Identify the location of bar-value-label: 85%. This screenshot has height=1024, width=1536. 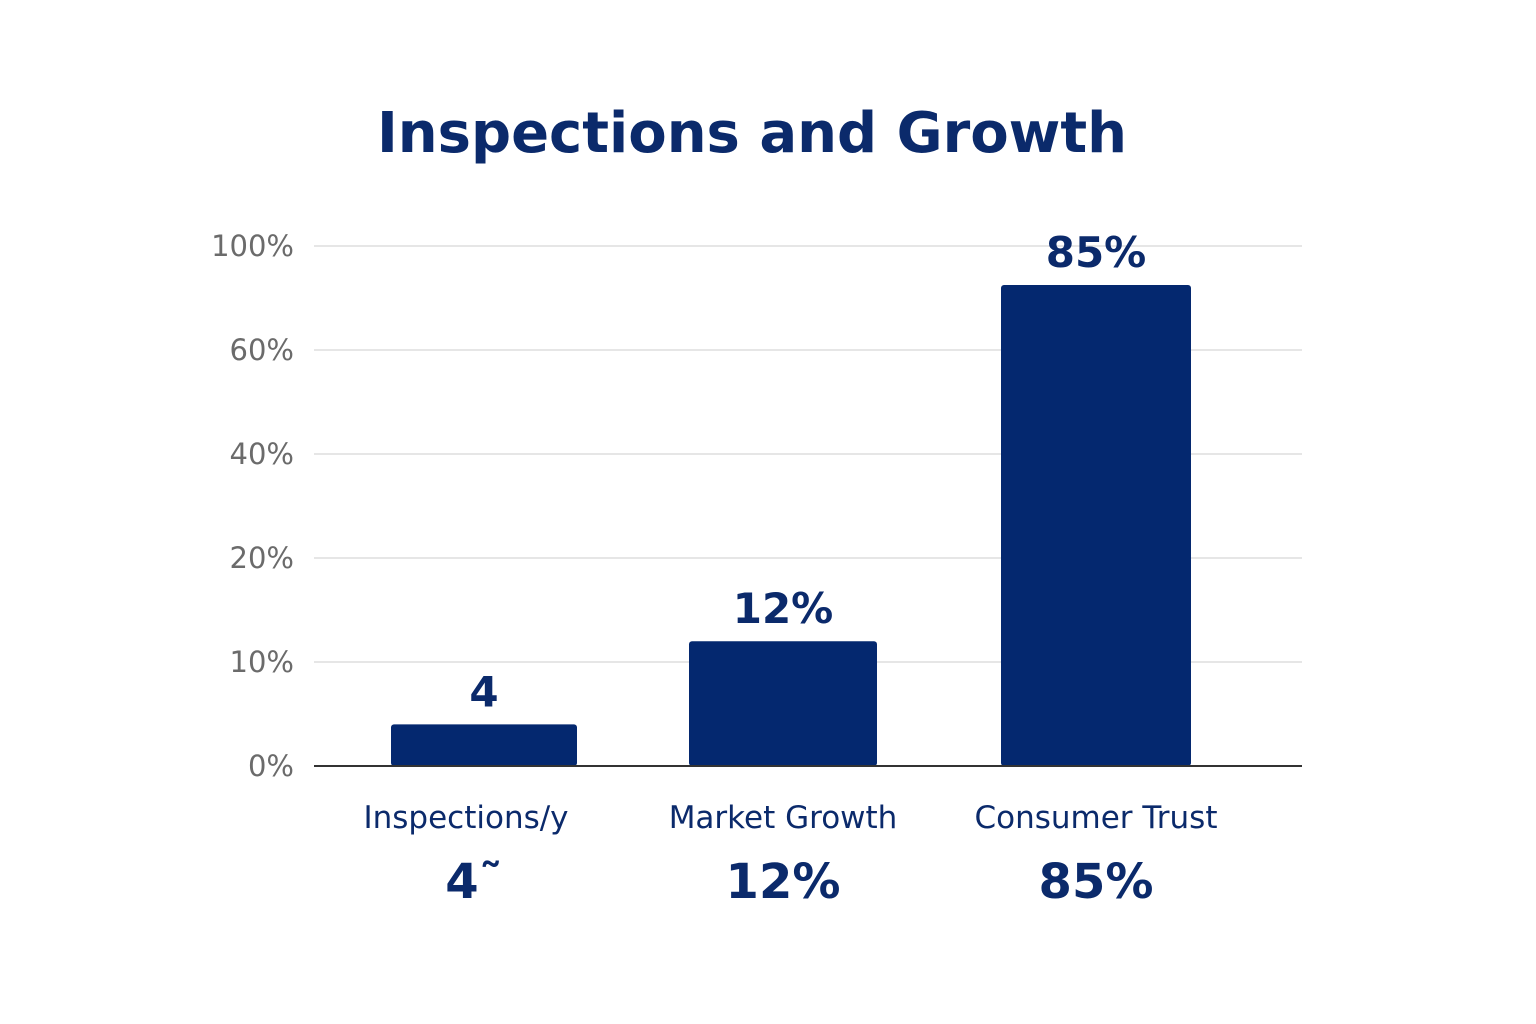
(1096, 252).